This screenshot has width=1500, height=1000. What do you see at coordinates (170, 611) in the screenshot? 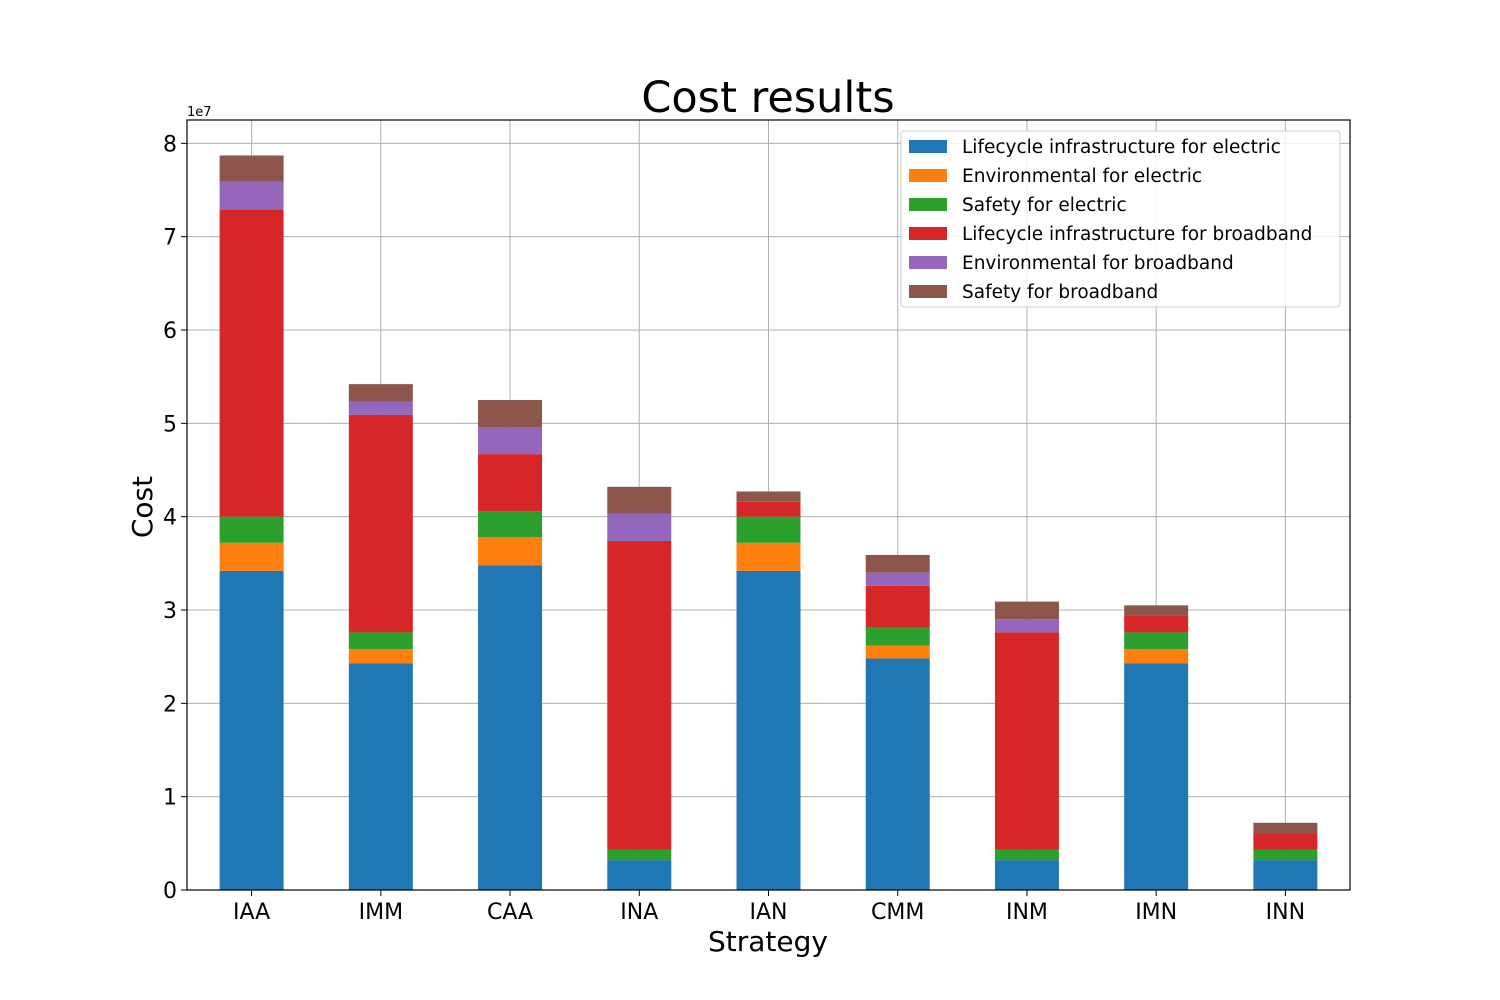
I see `y-tick-label: 3` at bounding box center [170, 611].